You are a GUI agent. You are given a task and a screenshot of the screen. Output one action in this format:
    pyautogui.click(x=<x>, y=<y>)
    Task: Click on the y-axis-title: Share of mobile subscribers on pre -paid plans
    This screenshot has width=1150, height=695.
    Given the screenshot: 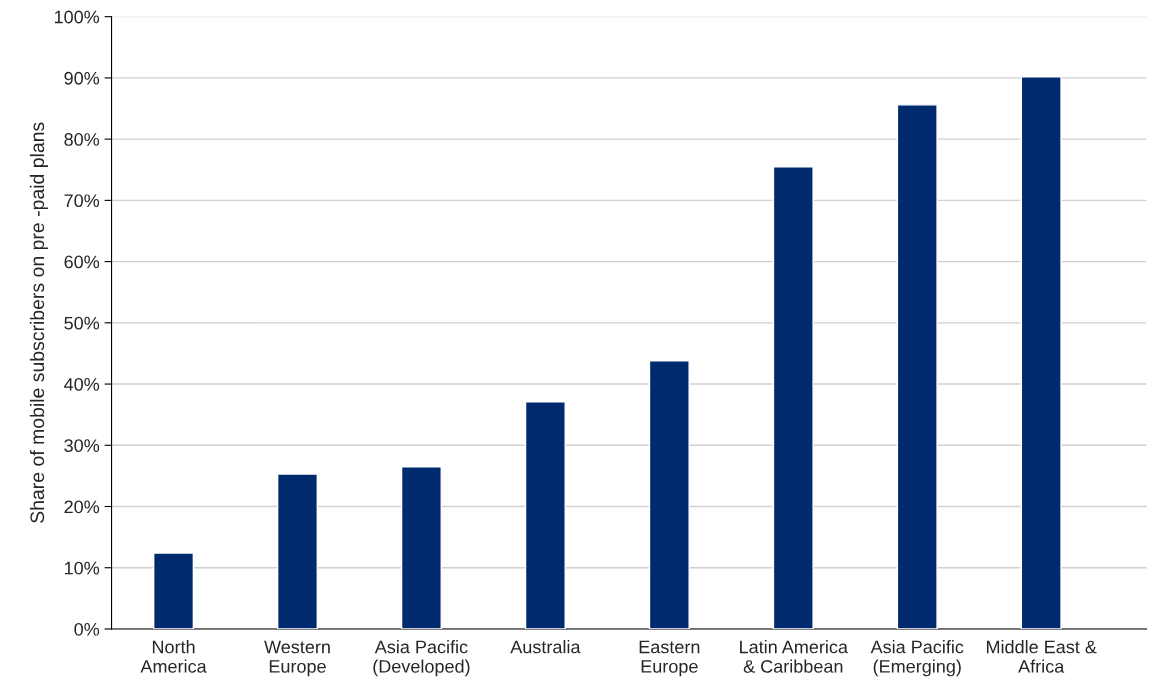 What is the action you would take?
    pyautogui.click(x=39, y=322)
    